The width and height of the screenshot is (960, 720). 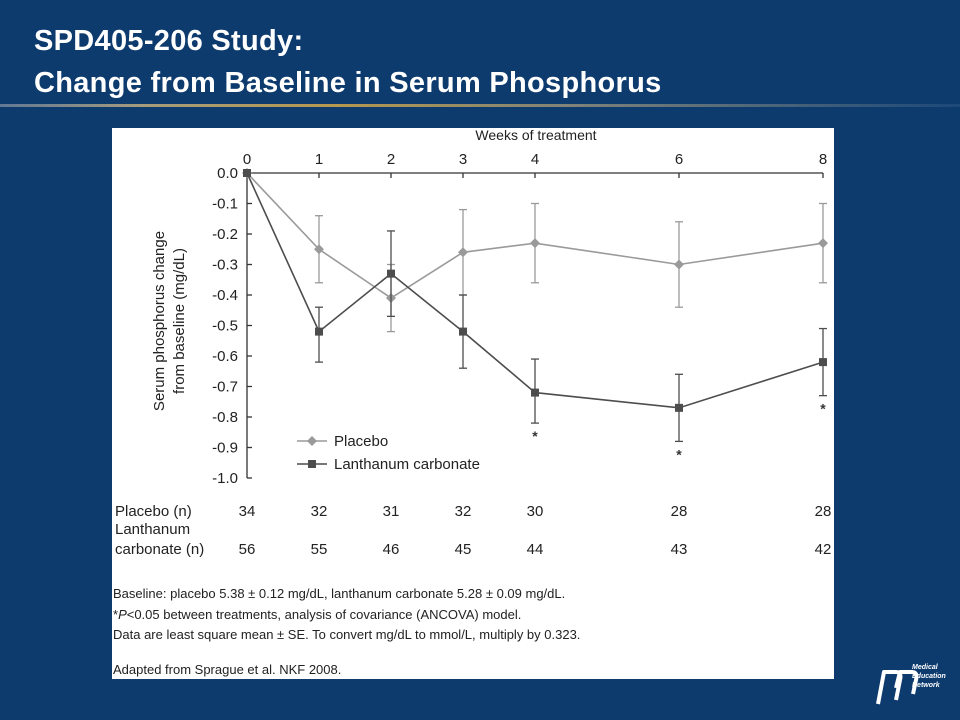 I want to click on medical-education-network-logo, so click(x=897, y=687).